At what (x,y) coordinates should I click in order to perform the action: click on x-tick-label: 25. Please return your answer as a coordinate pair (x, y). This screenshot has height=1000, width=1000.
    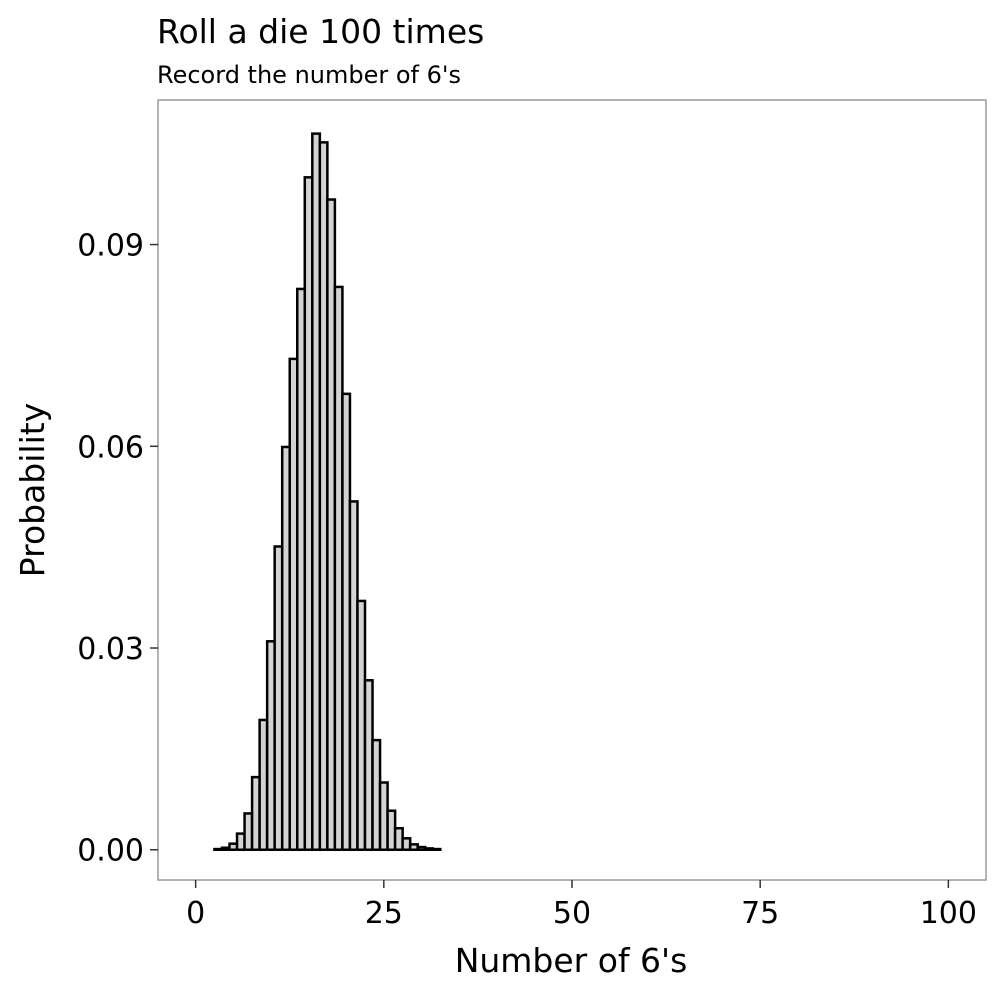
    Looking at the image, I should click on (384, 913).